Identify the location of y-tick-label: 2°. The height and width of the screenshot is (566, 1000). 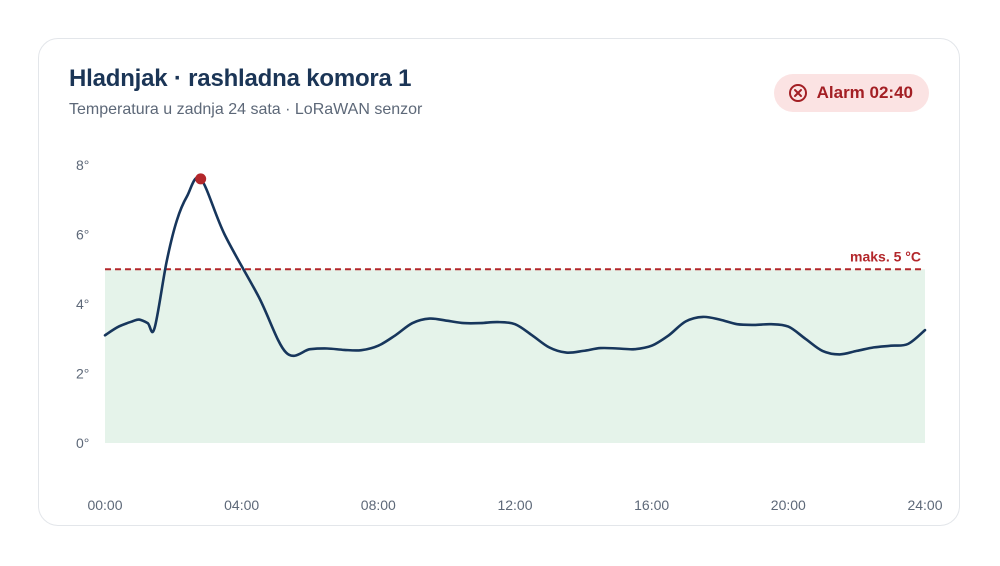
(82, 374).